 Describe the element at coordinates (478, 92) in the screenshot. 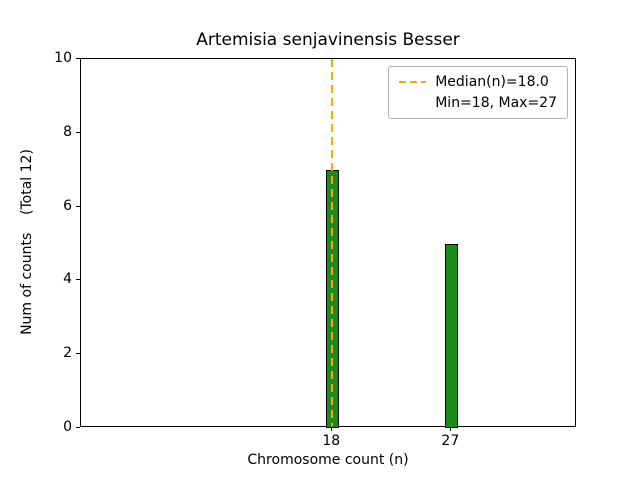

I see `legend: Median(n)=18.0 Min=18, Max=27` at that location.